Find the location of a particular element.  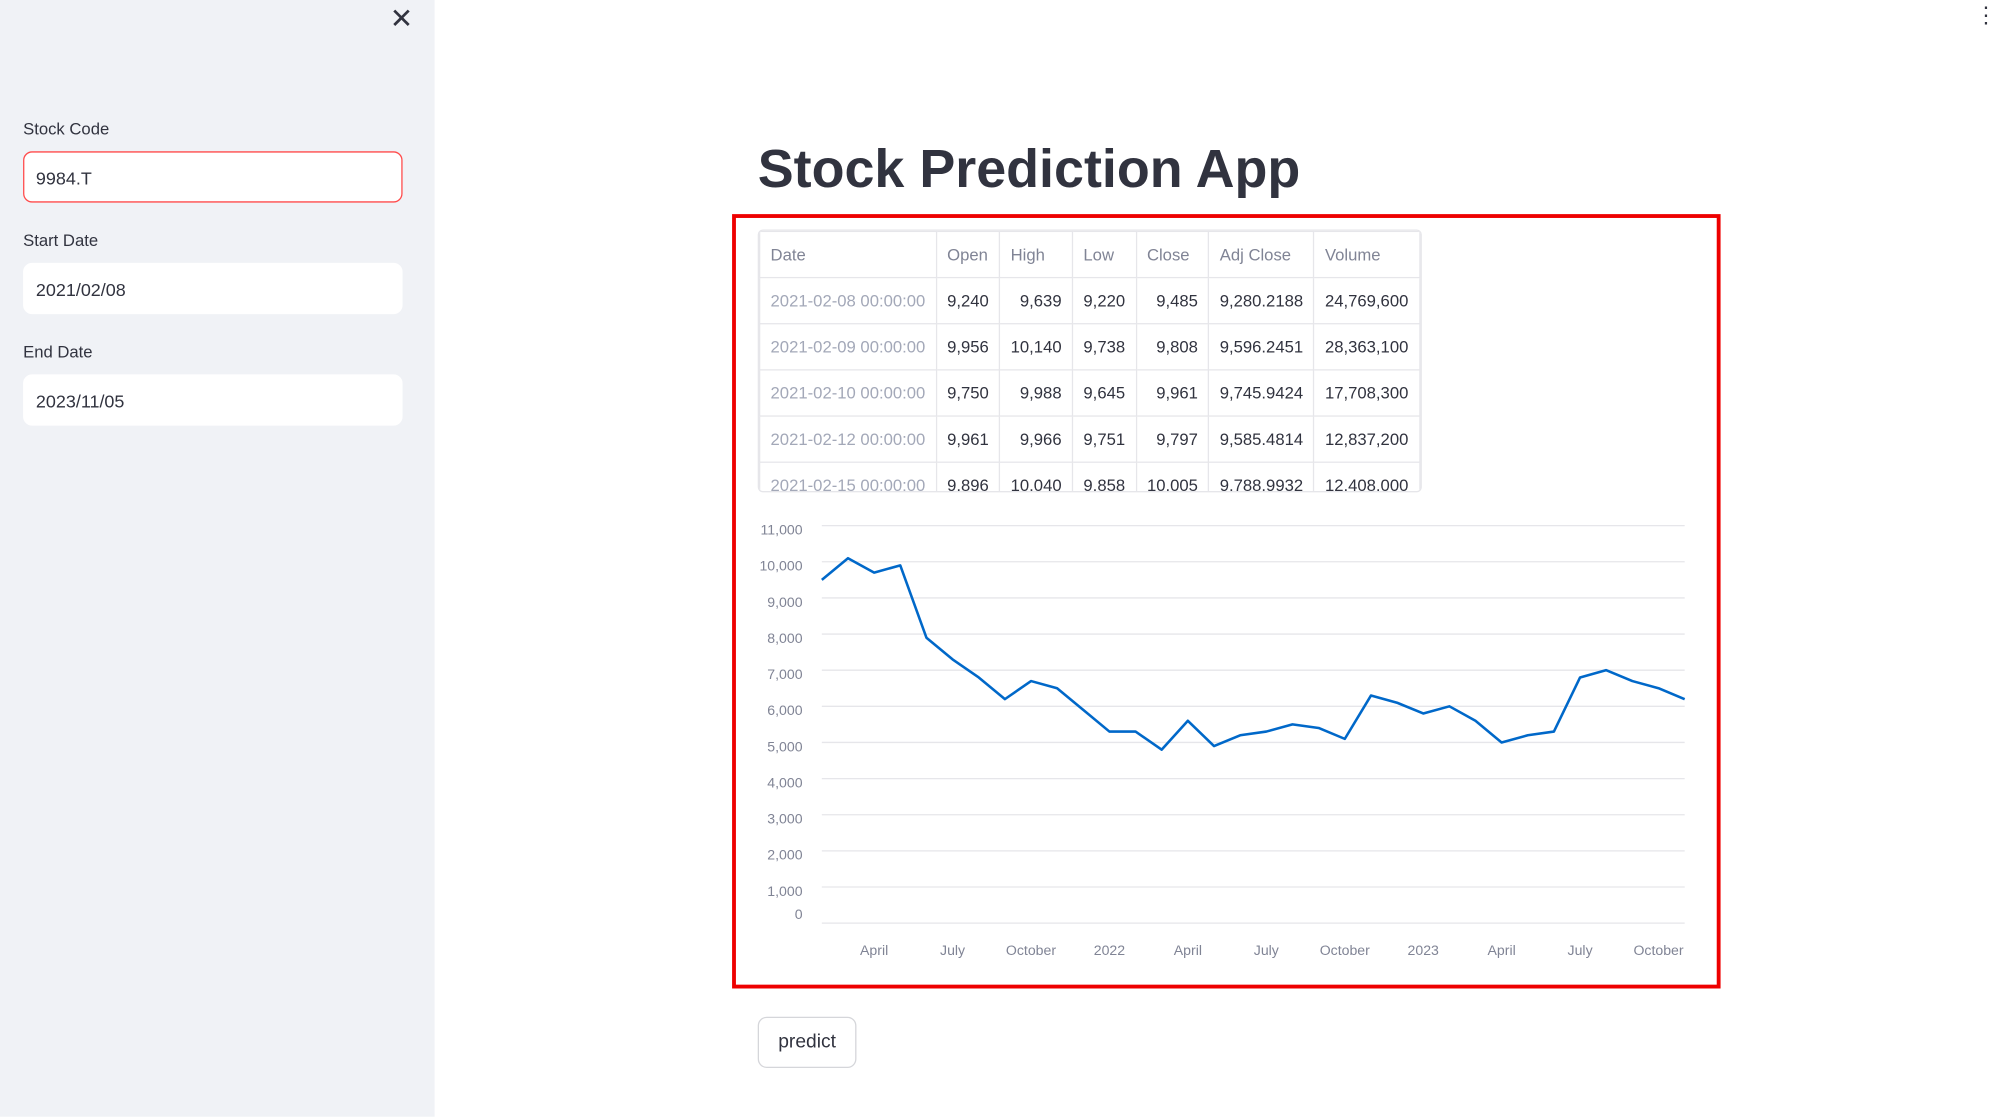

field-label: End Date is located at coordinates (58, 352).